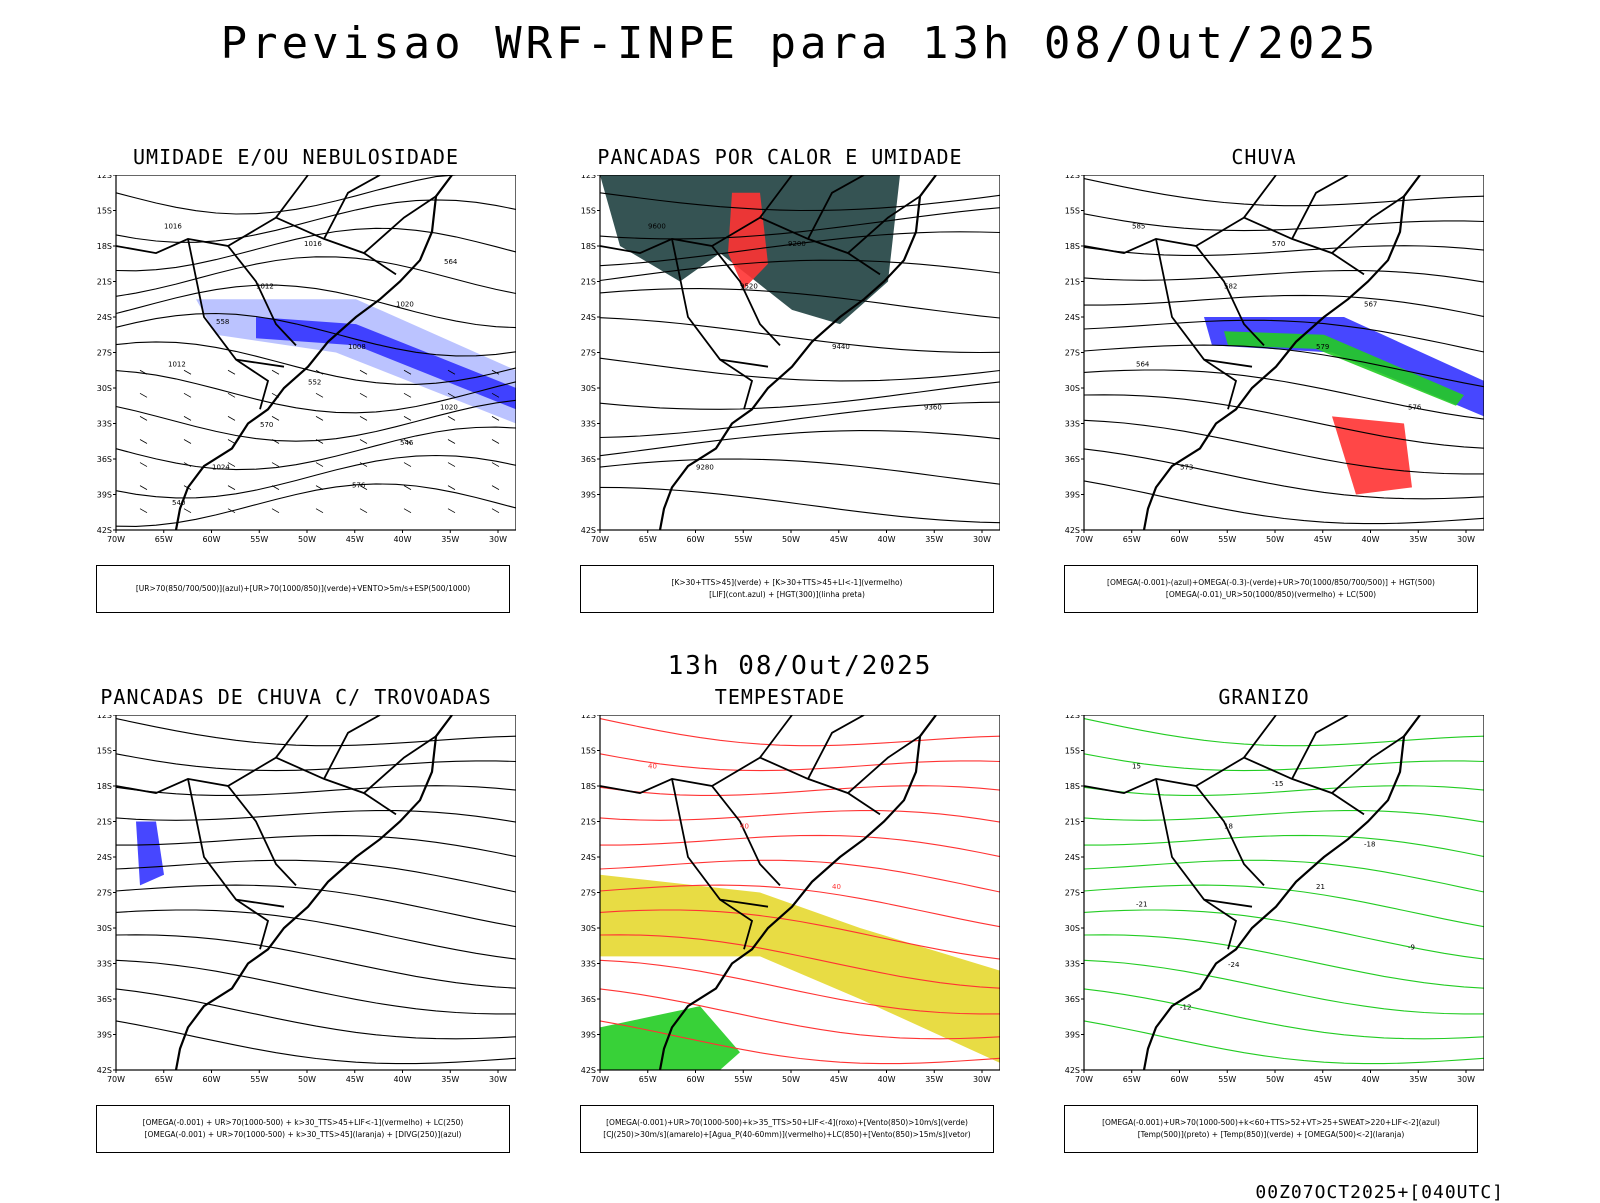  I want to click on panel-title: PANCADAS POR CALOR E UMIDADE, so click(780, 157).